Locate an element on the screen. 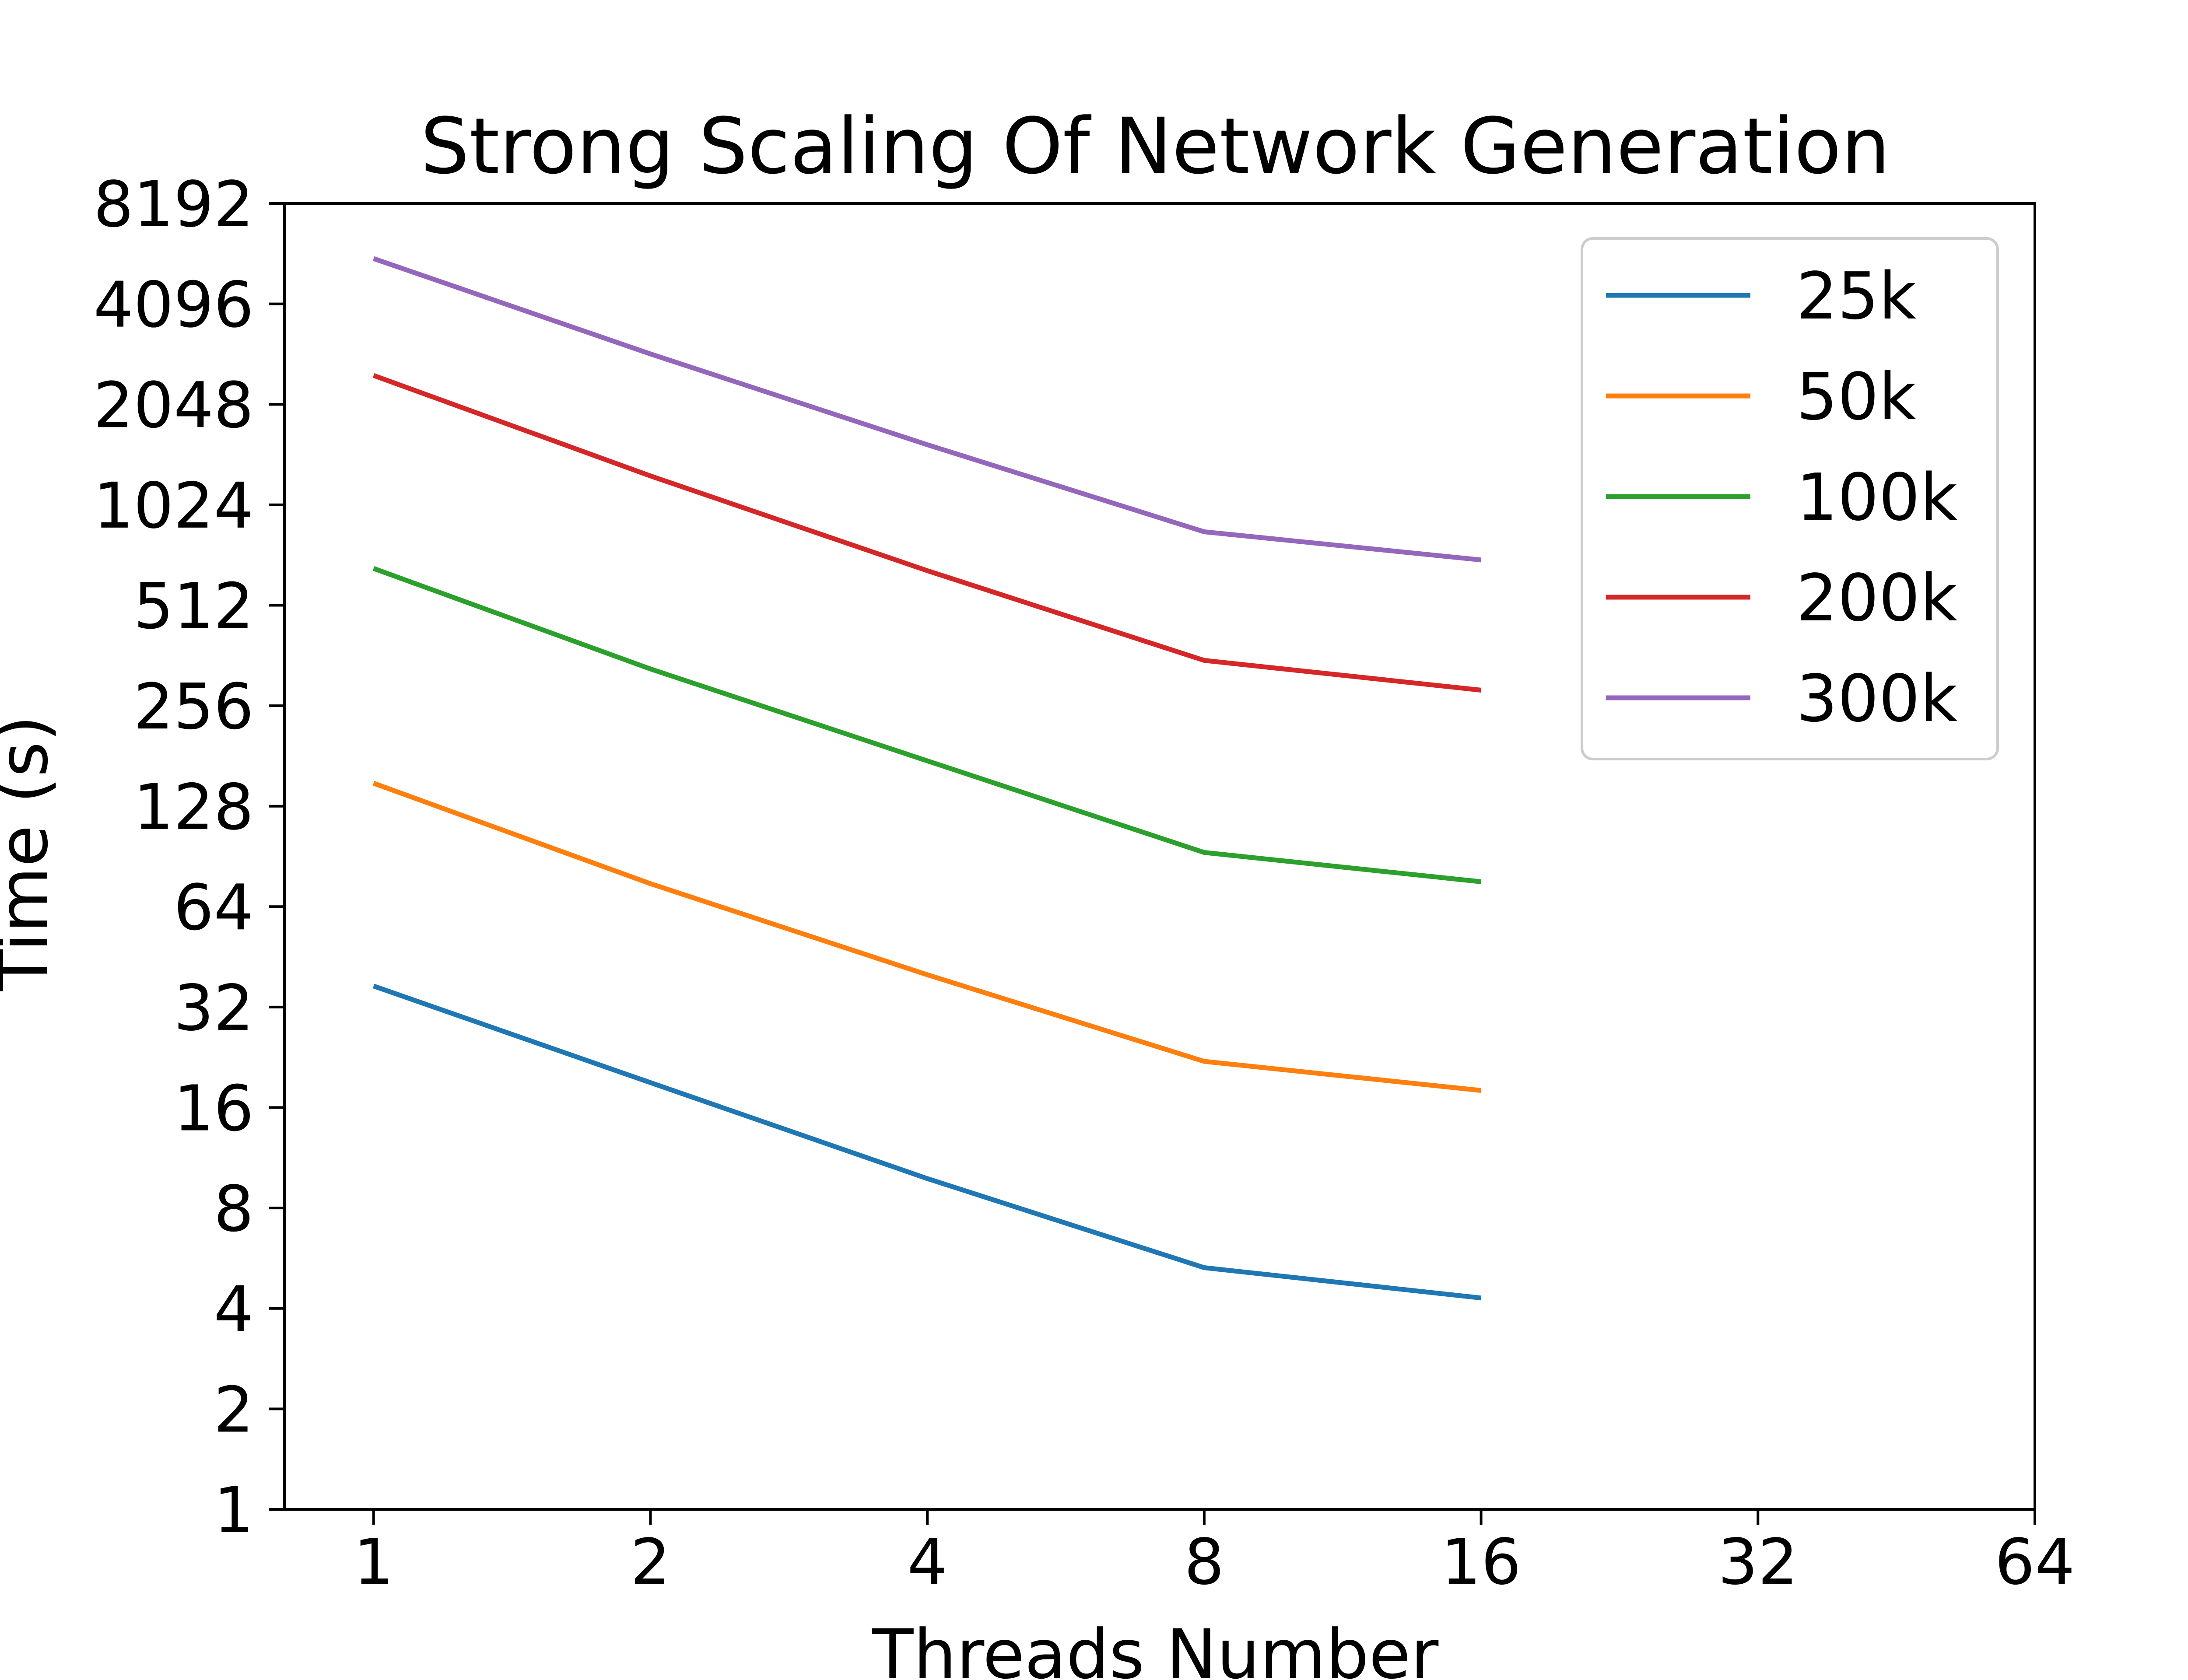  y-tick-label: 1024 is located at coordinates (174, 505).